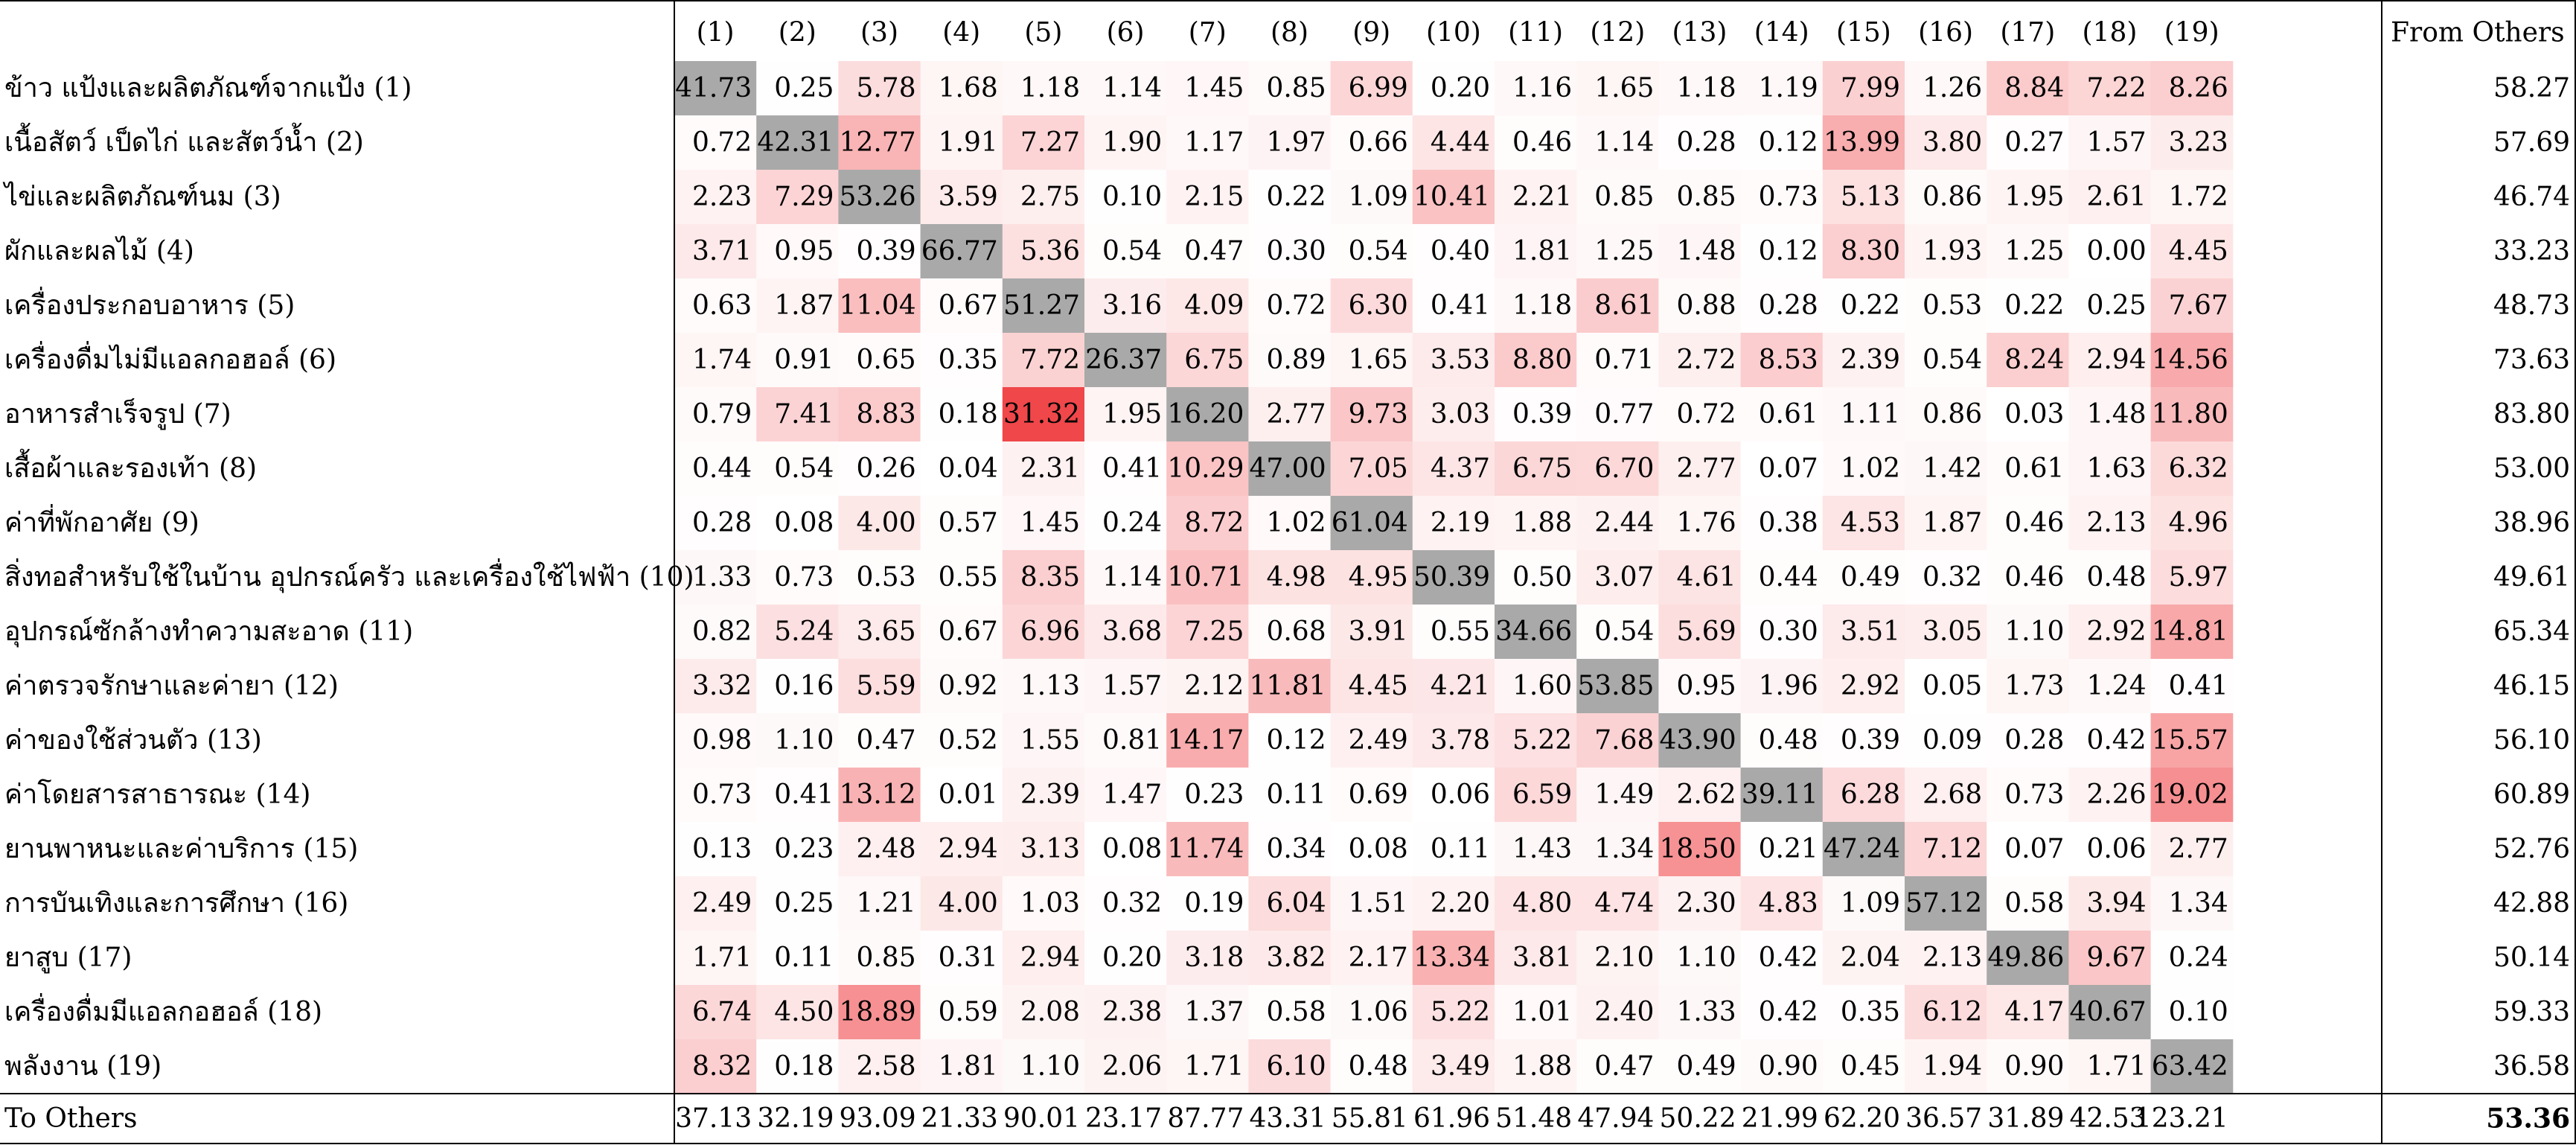 Image resolution: width=2576 pixels, height=1145 pixels. Describe the element at coordinates (2034, 305) in the screenshot. I see `cell-value: 0.22` at that location.